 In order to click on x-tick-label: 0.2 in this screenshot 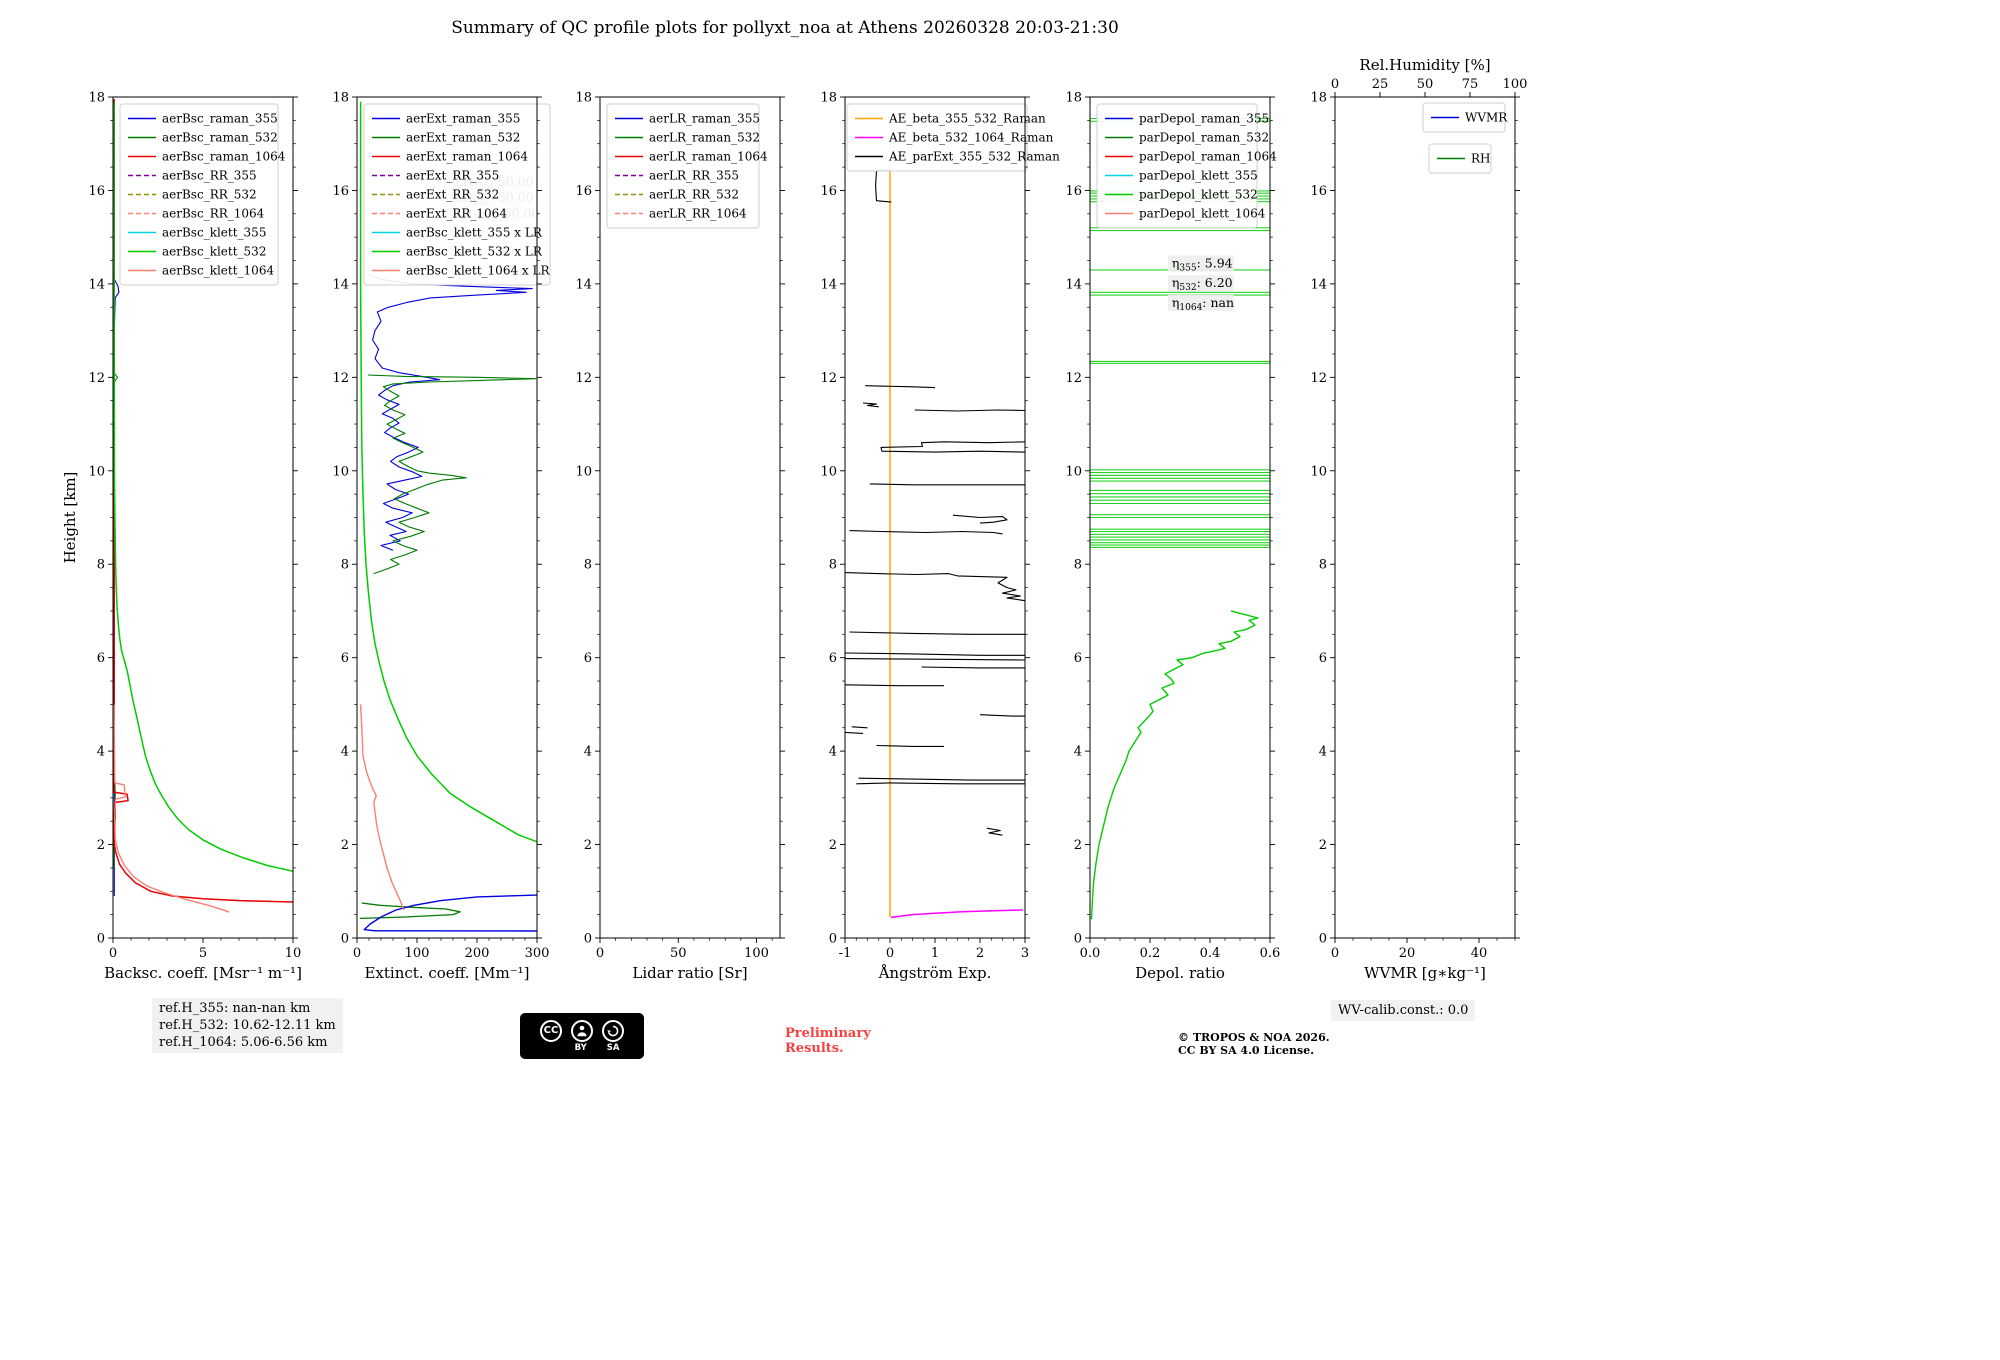, I will do `click(1150, 953)`.